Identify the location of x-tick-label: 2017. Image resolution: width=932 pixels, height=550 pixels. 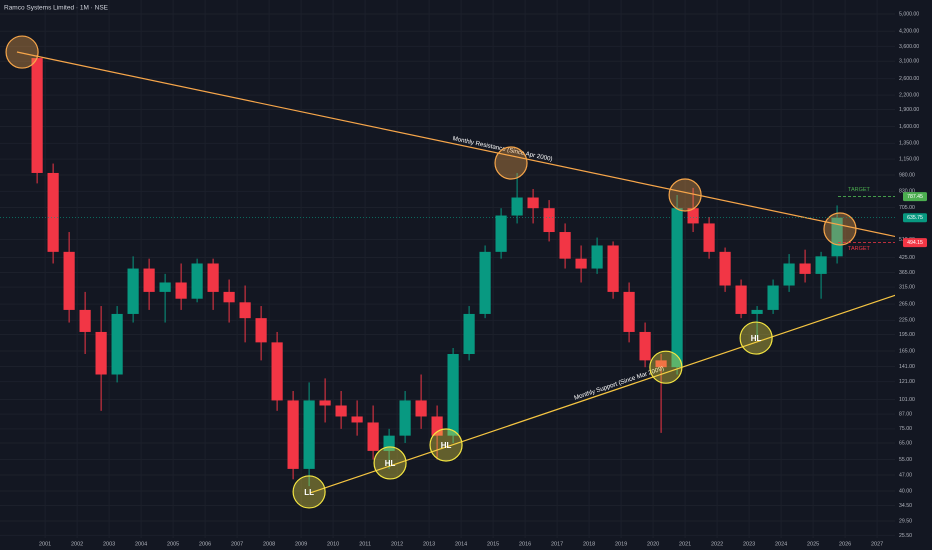
(557, 544).